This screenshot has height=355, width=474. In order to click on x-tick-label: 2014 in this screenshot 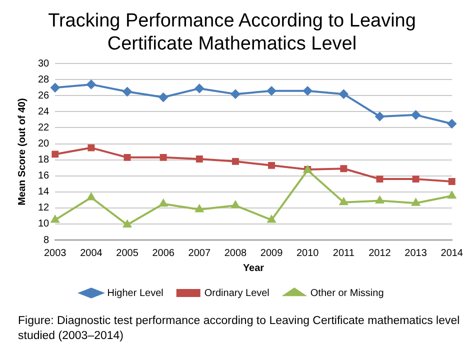, I will do `click(452, 253)`.